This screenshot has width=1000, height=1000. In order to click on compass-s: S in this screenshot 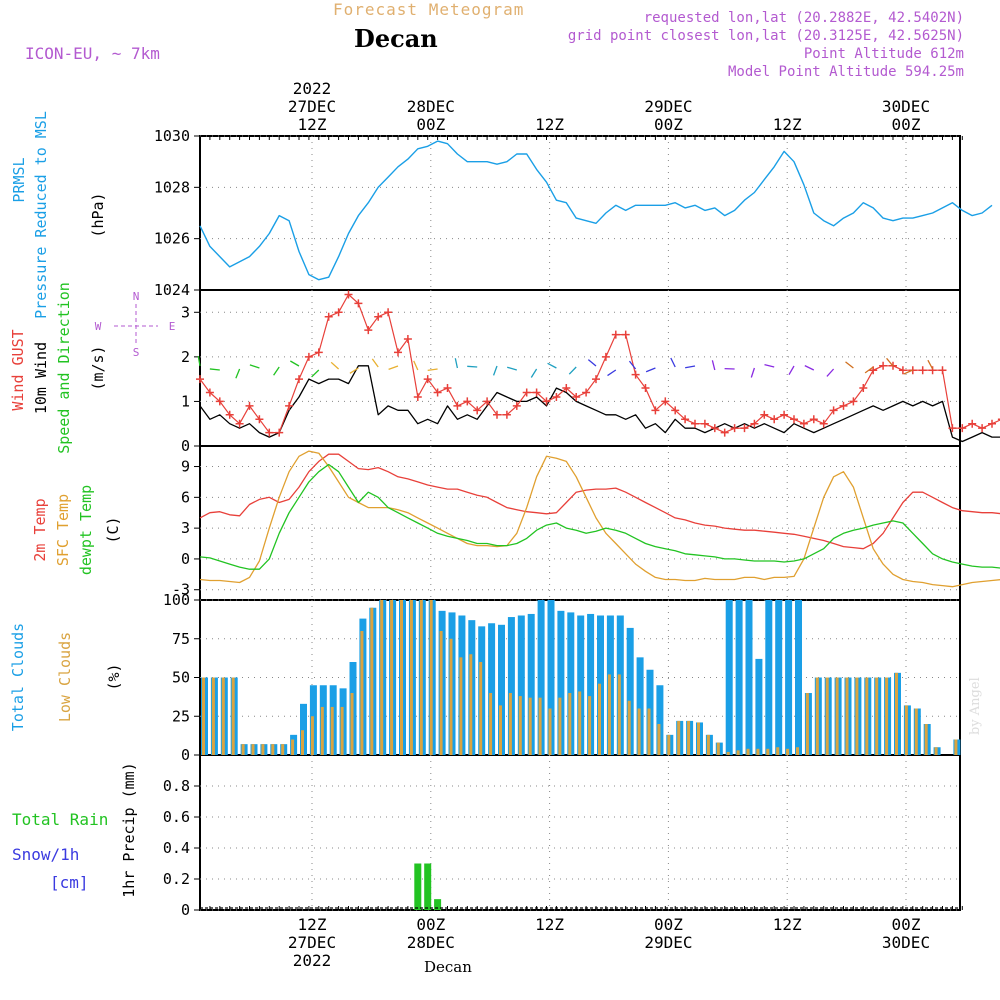, I will do `click(136, 352)`.